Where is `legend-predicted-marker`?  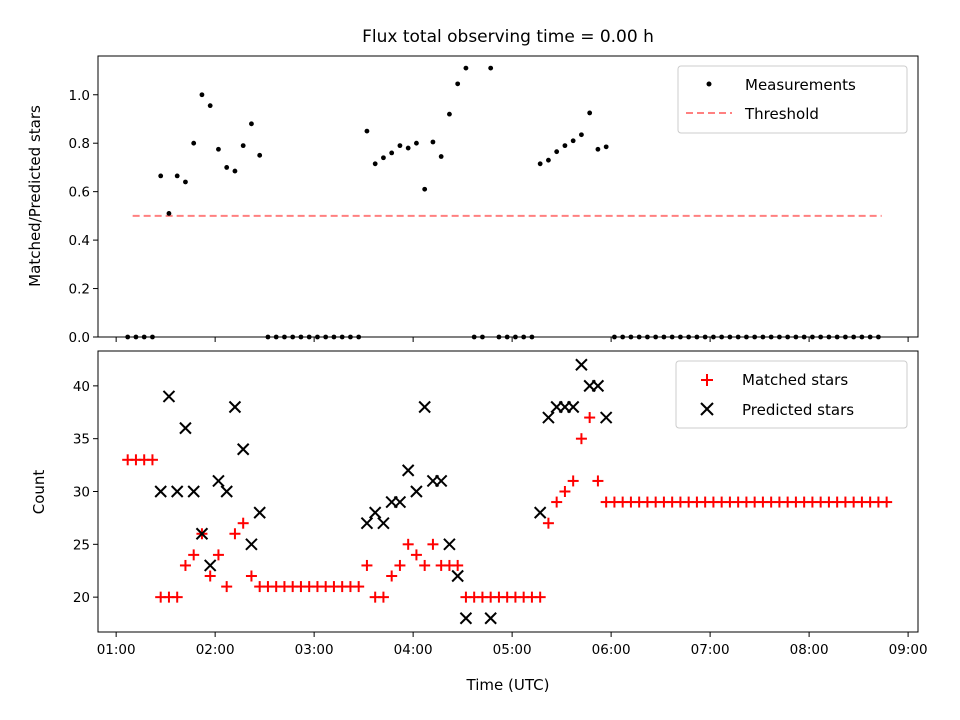 legend-predicted-marker is located at coordinates (707, 409).